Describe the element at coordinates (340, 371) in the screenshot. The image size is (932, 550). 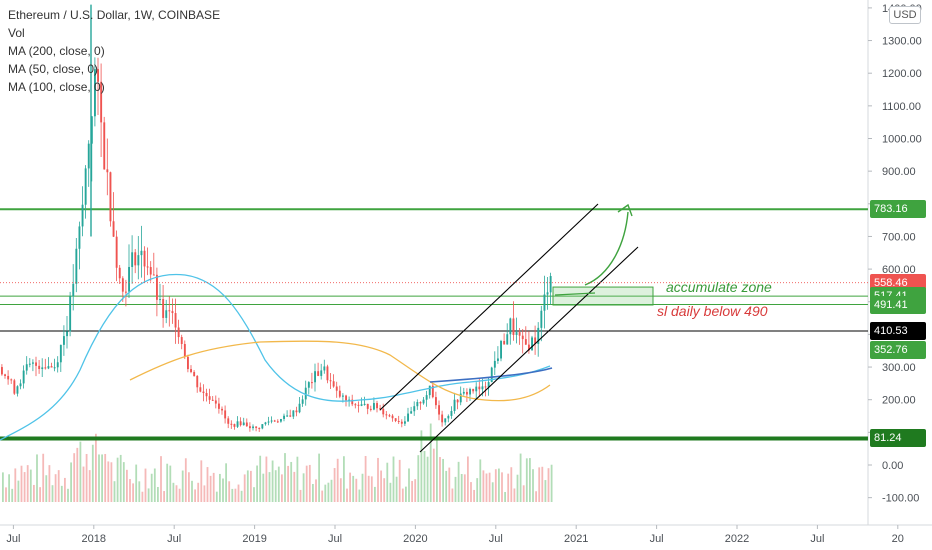
I see `ma-100-line` at that location.